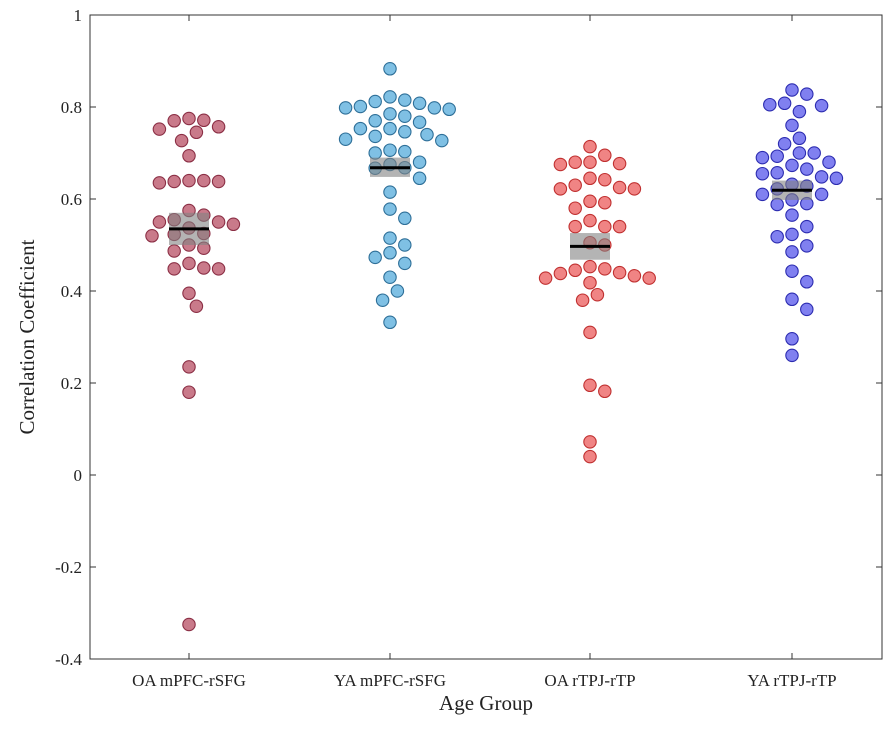  What do you see at coordinates (189, 680) in the screenshot?
I see `x-tick-label: OA mPFC-rSFG` at bounding box center [189, 680].